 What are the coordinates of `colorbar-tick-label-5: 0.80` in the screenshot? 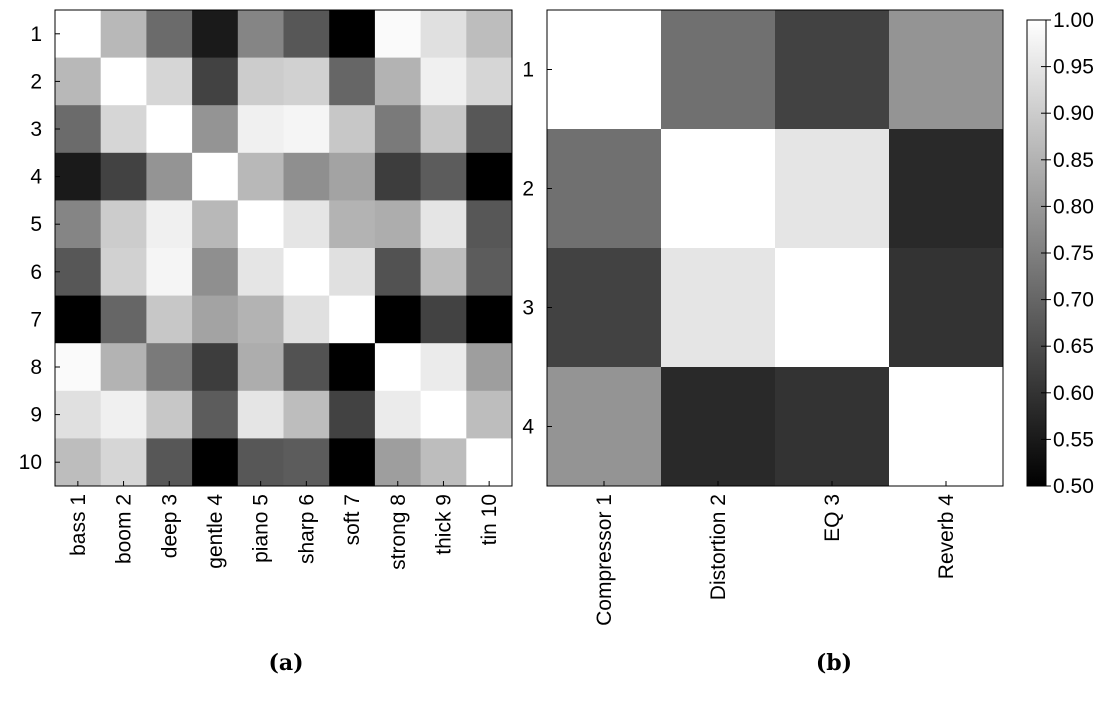 It's located at (1073, 206).